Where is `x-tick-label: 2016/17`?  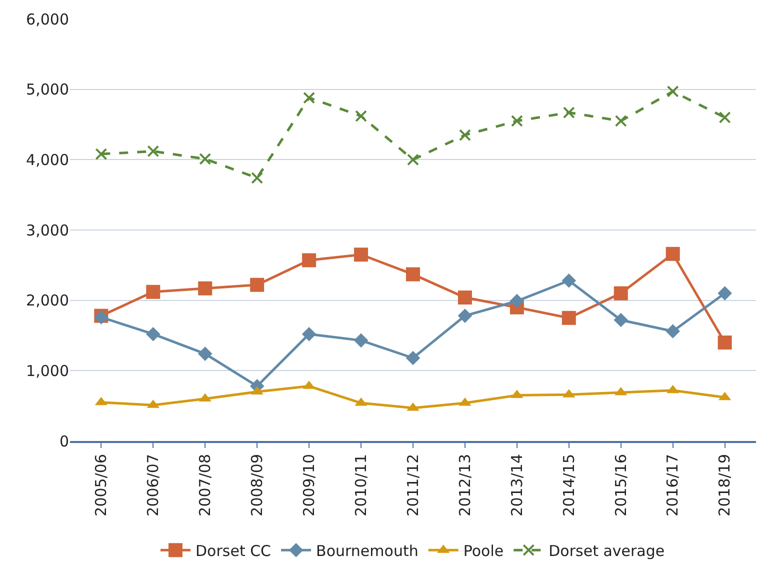
x-tick-label: 2016/17 is located at coordinates (673, 485).